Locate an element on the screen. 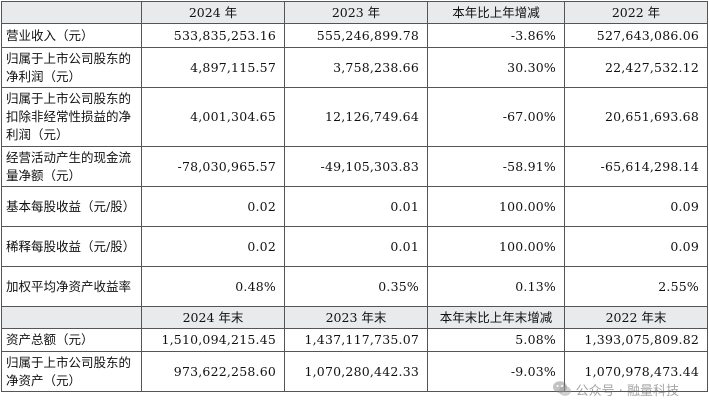 The height and width of the screenshot is (405, 709). header-change: 本年比上年增减 is located at coordinates (496, 12).